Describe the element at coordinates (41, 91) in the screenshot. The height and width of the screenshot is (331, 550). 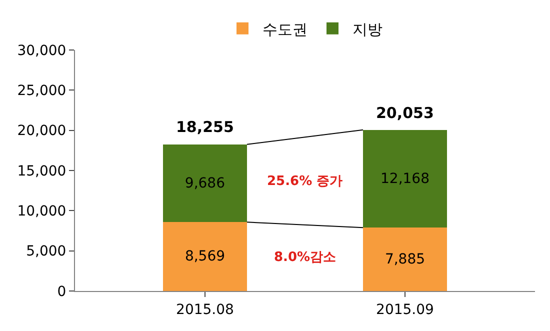
I see `y-tick-label: 25,000` at that location.